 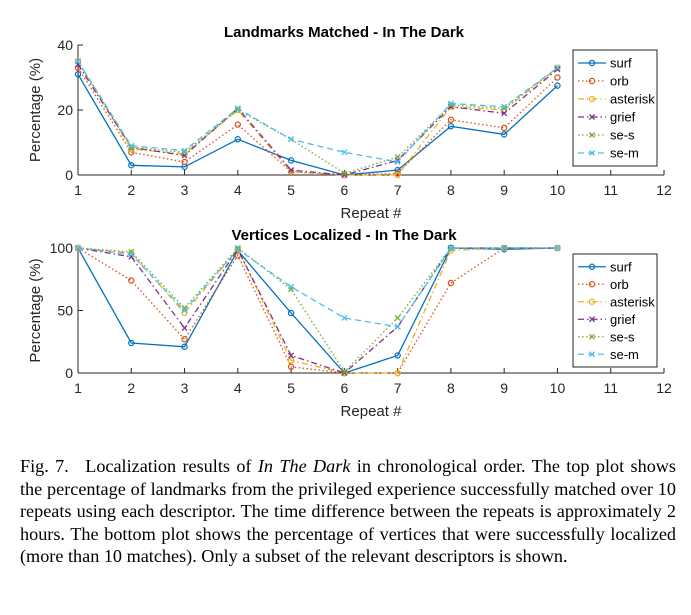 I want to click on series-asterisk, so click(x=317, y=118).